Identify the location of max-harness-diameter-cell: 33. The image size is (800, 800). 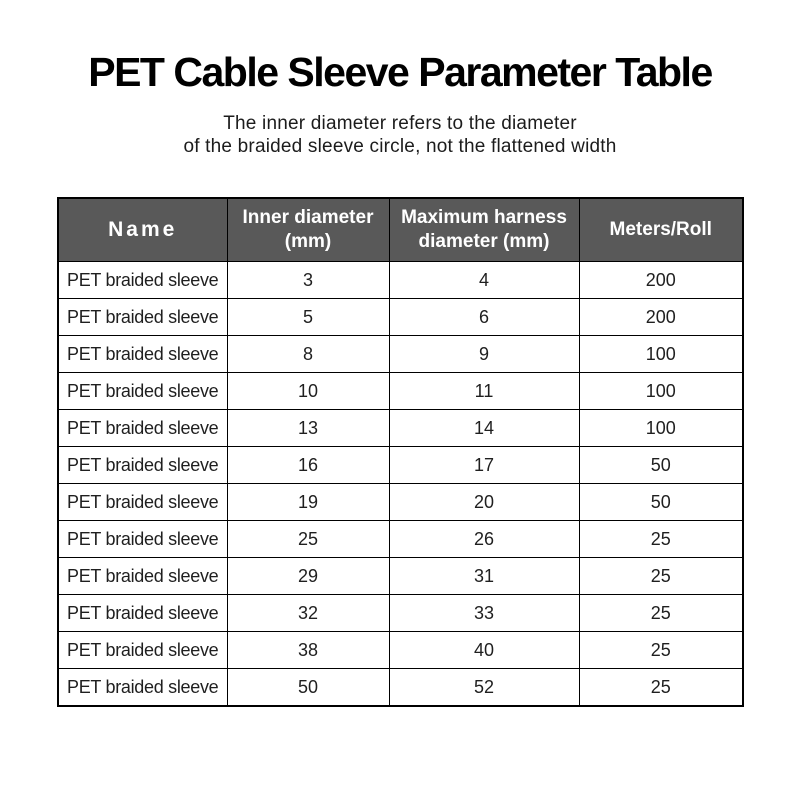
(484, 613).